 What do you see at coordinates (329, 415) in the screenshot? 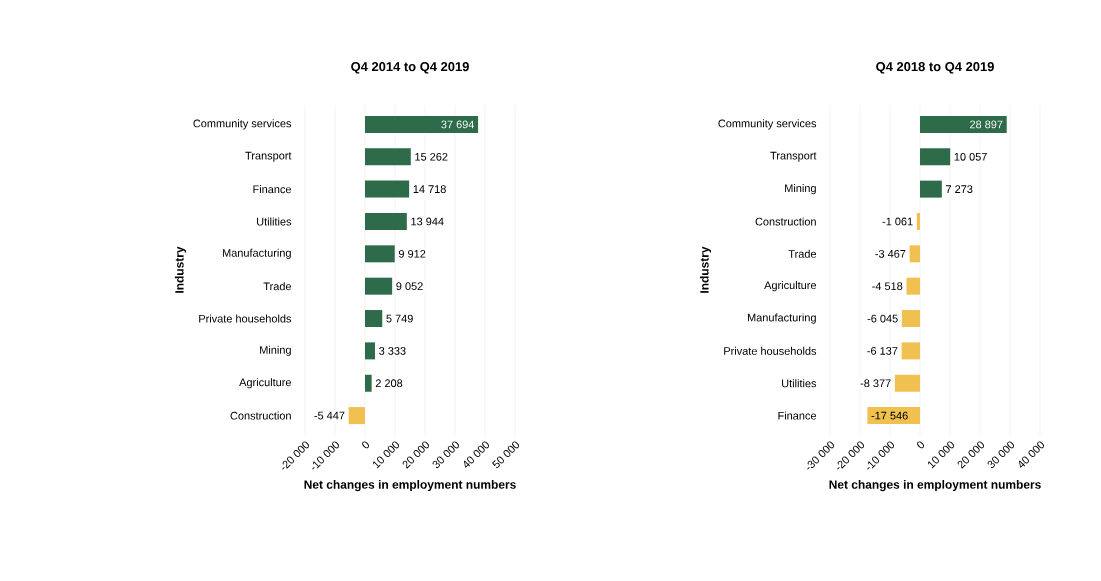
I see `data-label: -5 447` at bounding box center [329, 415].